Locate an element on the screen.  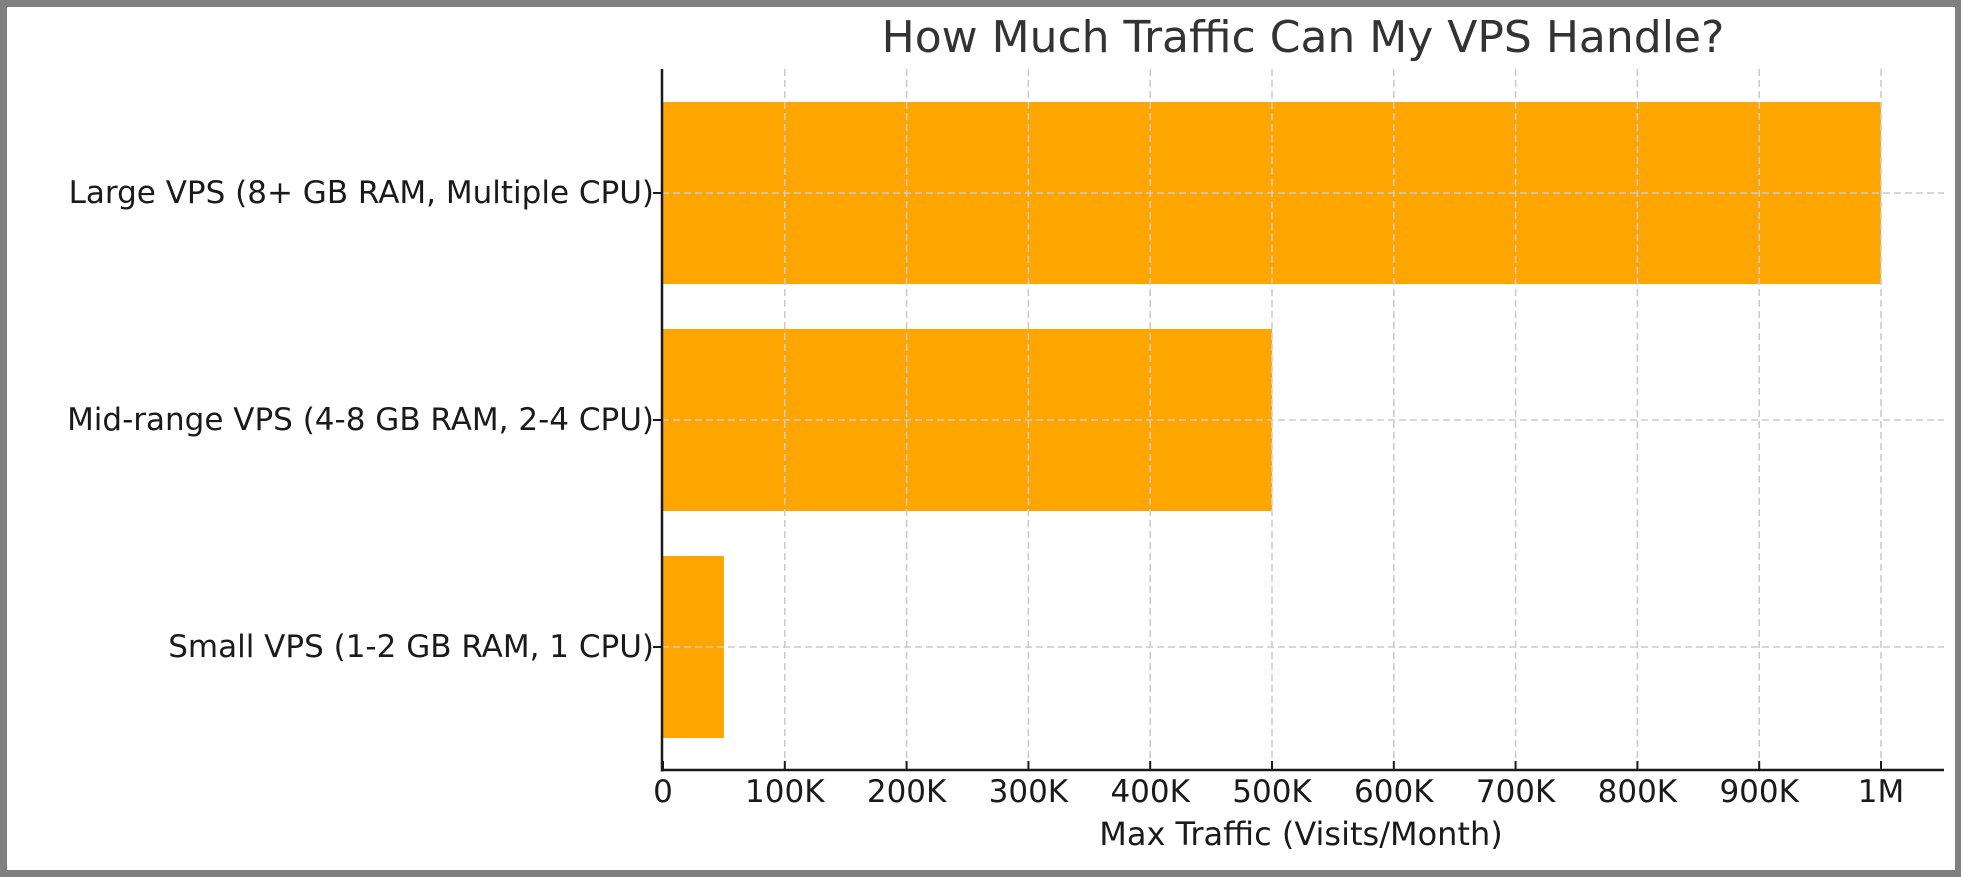
y-tick-label: Mid-range VPS (4-8 GB RAM, 2-4 CPU) is located at coordinates (360, 420).